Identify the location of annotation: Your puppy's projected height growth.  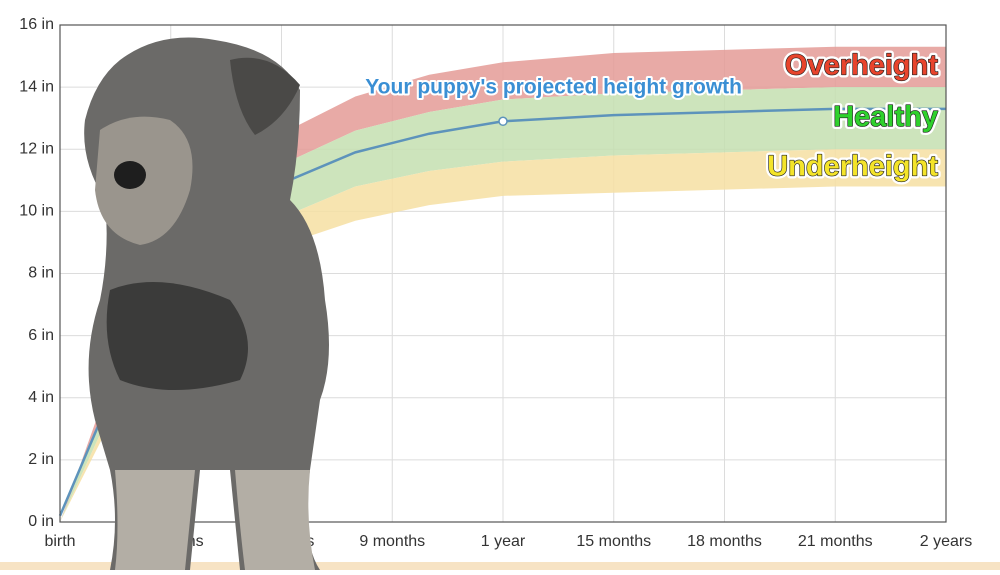
(553, 87).